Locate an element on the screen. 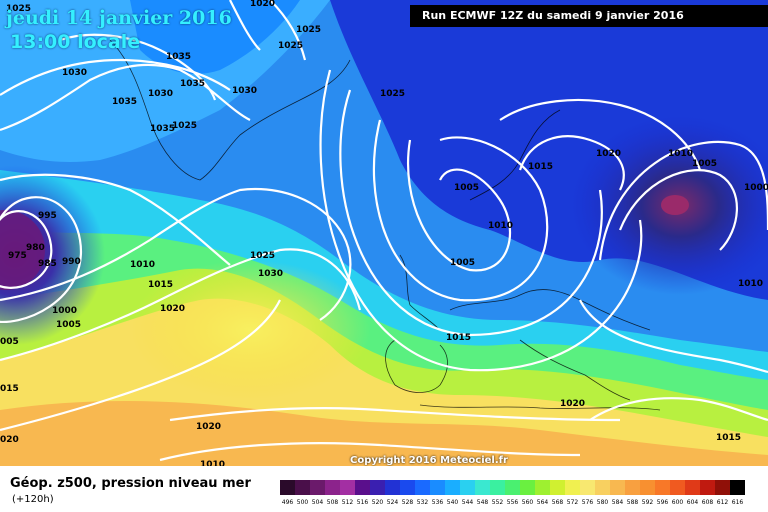 Image resolution: width=768 pixels, height=512 pixels. legend-value: 556 is located at coordinates (513, 502).